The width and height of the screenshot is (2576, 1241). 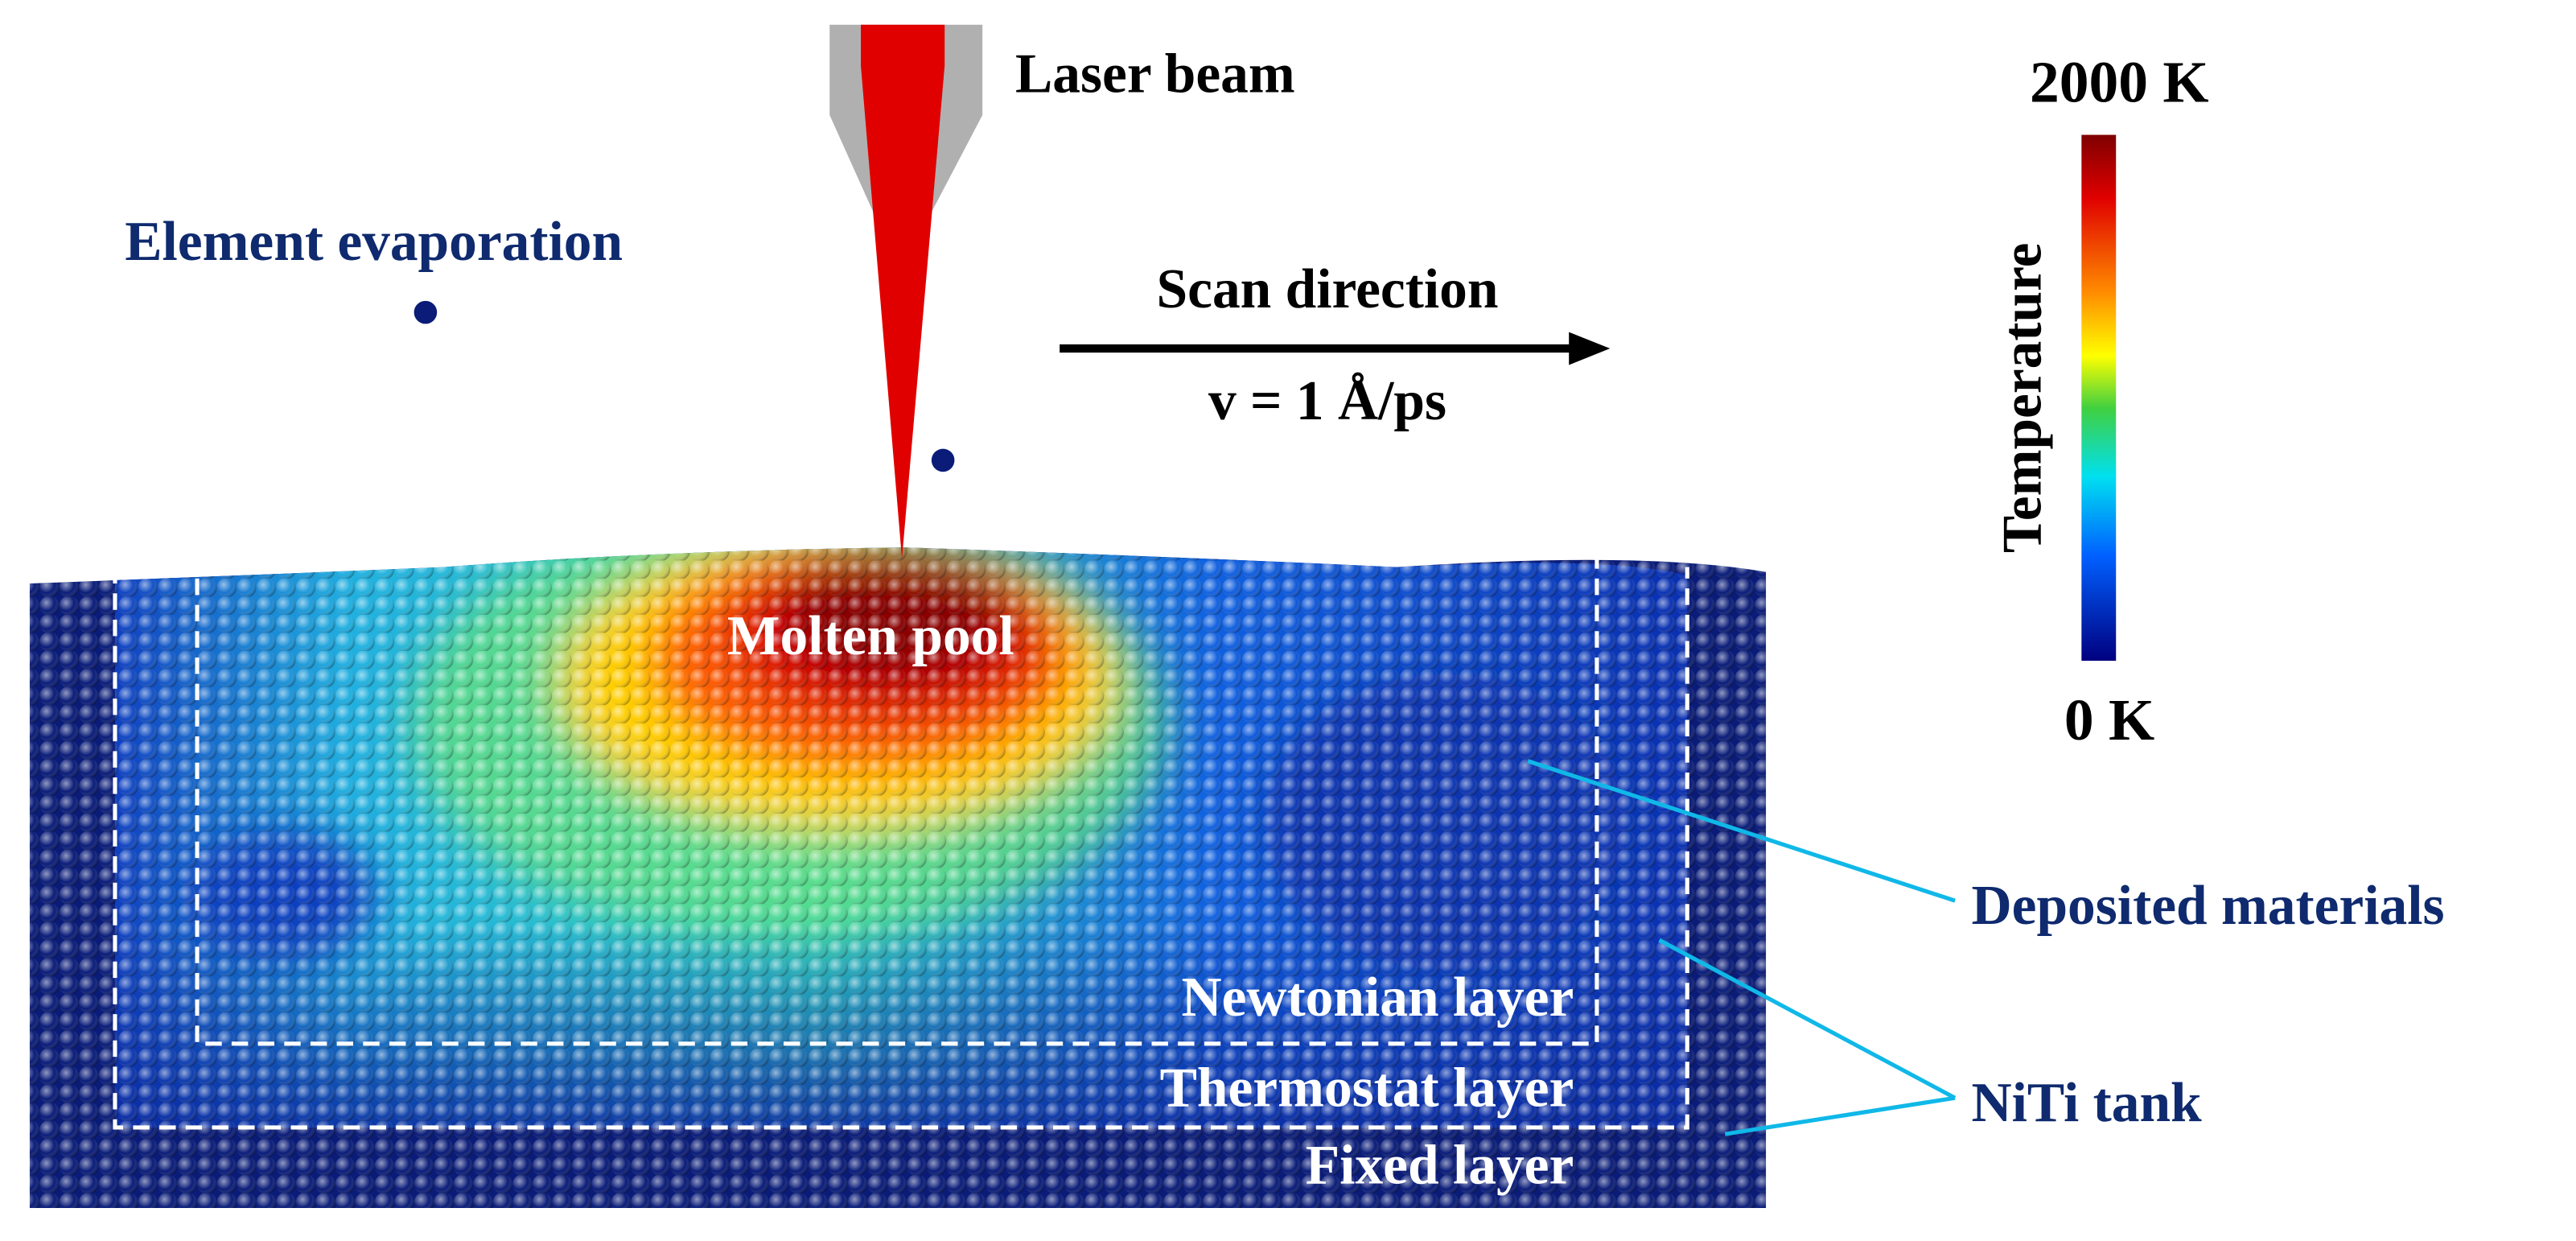 I want to click on colorbar, so click(x=2099, y=398).